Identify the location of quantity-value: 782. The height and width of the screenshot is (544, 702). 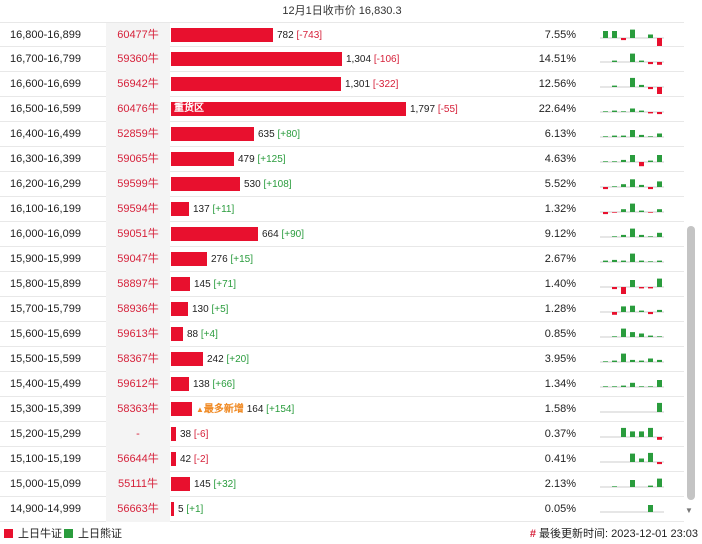
(285, 35).